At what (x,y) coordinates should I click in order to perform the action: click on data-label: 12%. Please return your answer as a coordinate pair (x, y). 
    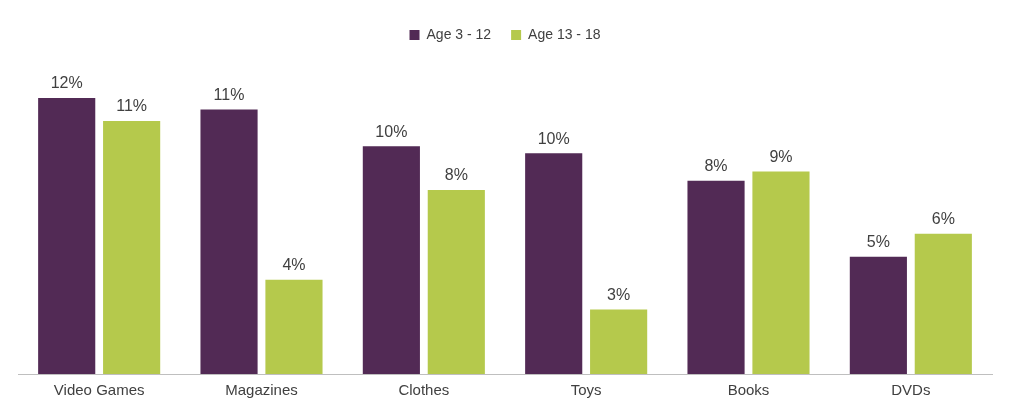
    Looking at the image, I should click on (66, 83).